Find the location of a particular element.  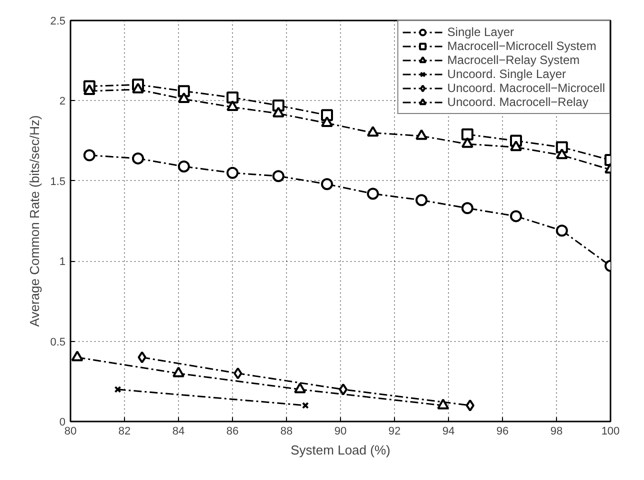

x-axis-title: System Load (%) is located at coordinates (340, 450).